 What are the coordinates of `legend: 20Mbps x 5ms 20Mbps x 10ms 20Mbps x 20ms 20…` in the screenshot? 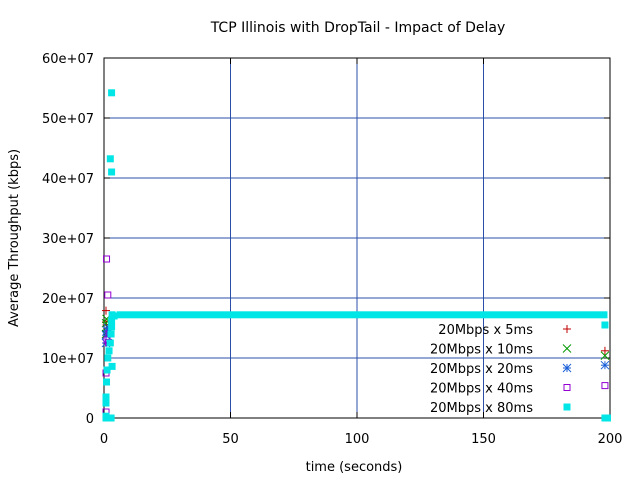 It's located at (501, 369).